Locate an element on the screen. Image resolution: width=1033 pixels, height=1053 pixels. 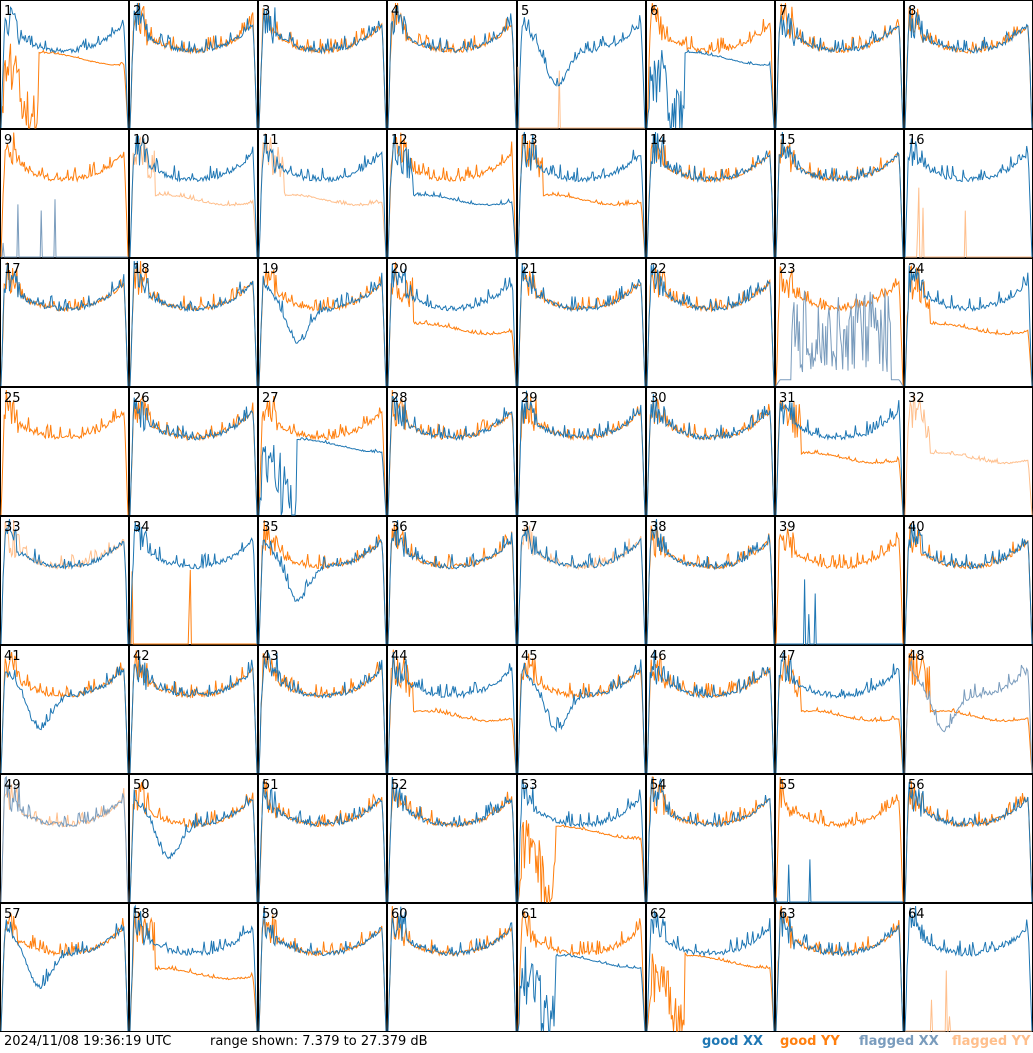
panel-64: 64 is located at coordinates (968, 967).